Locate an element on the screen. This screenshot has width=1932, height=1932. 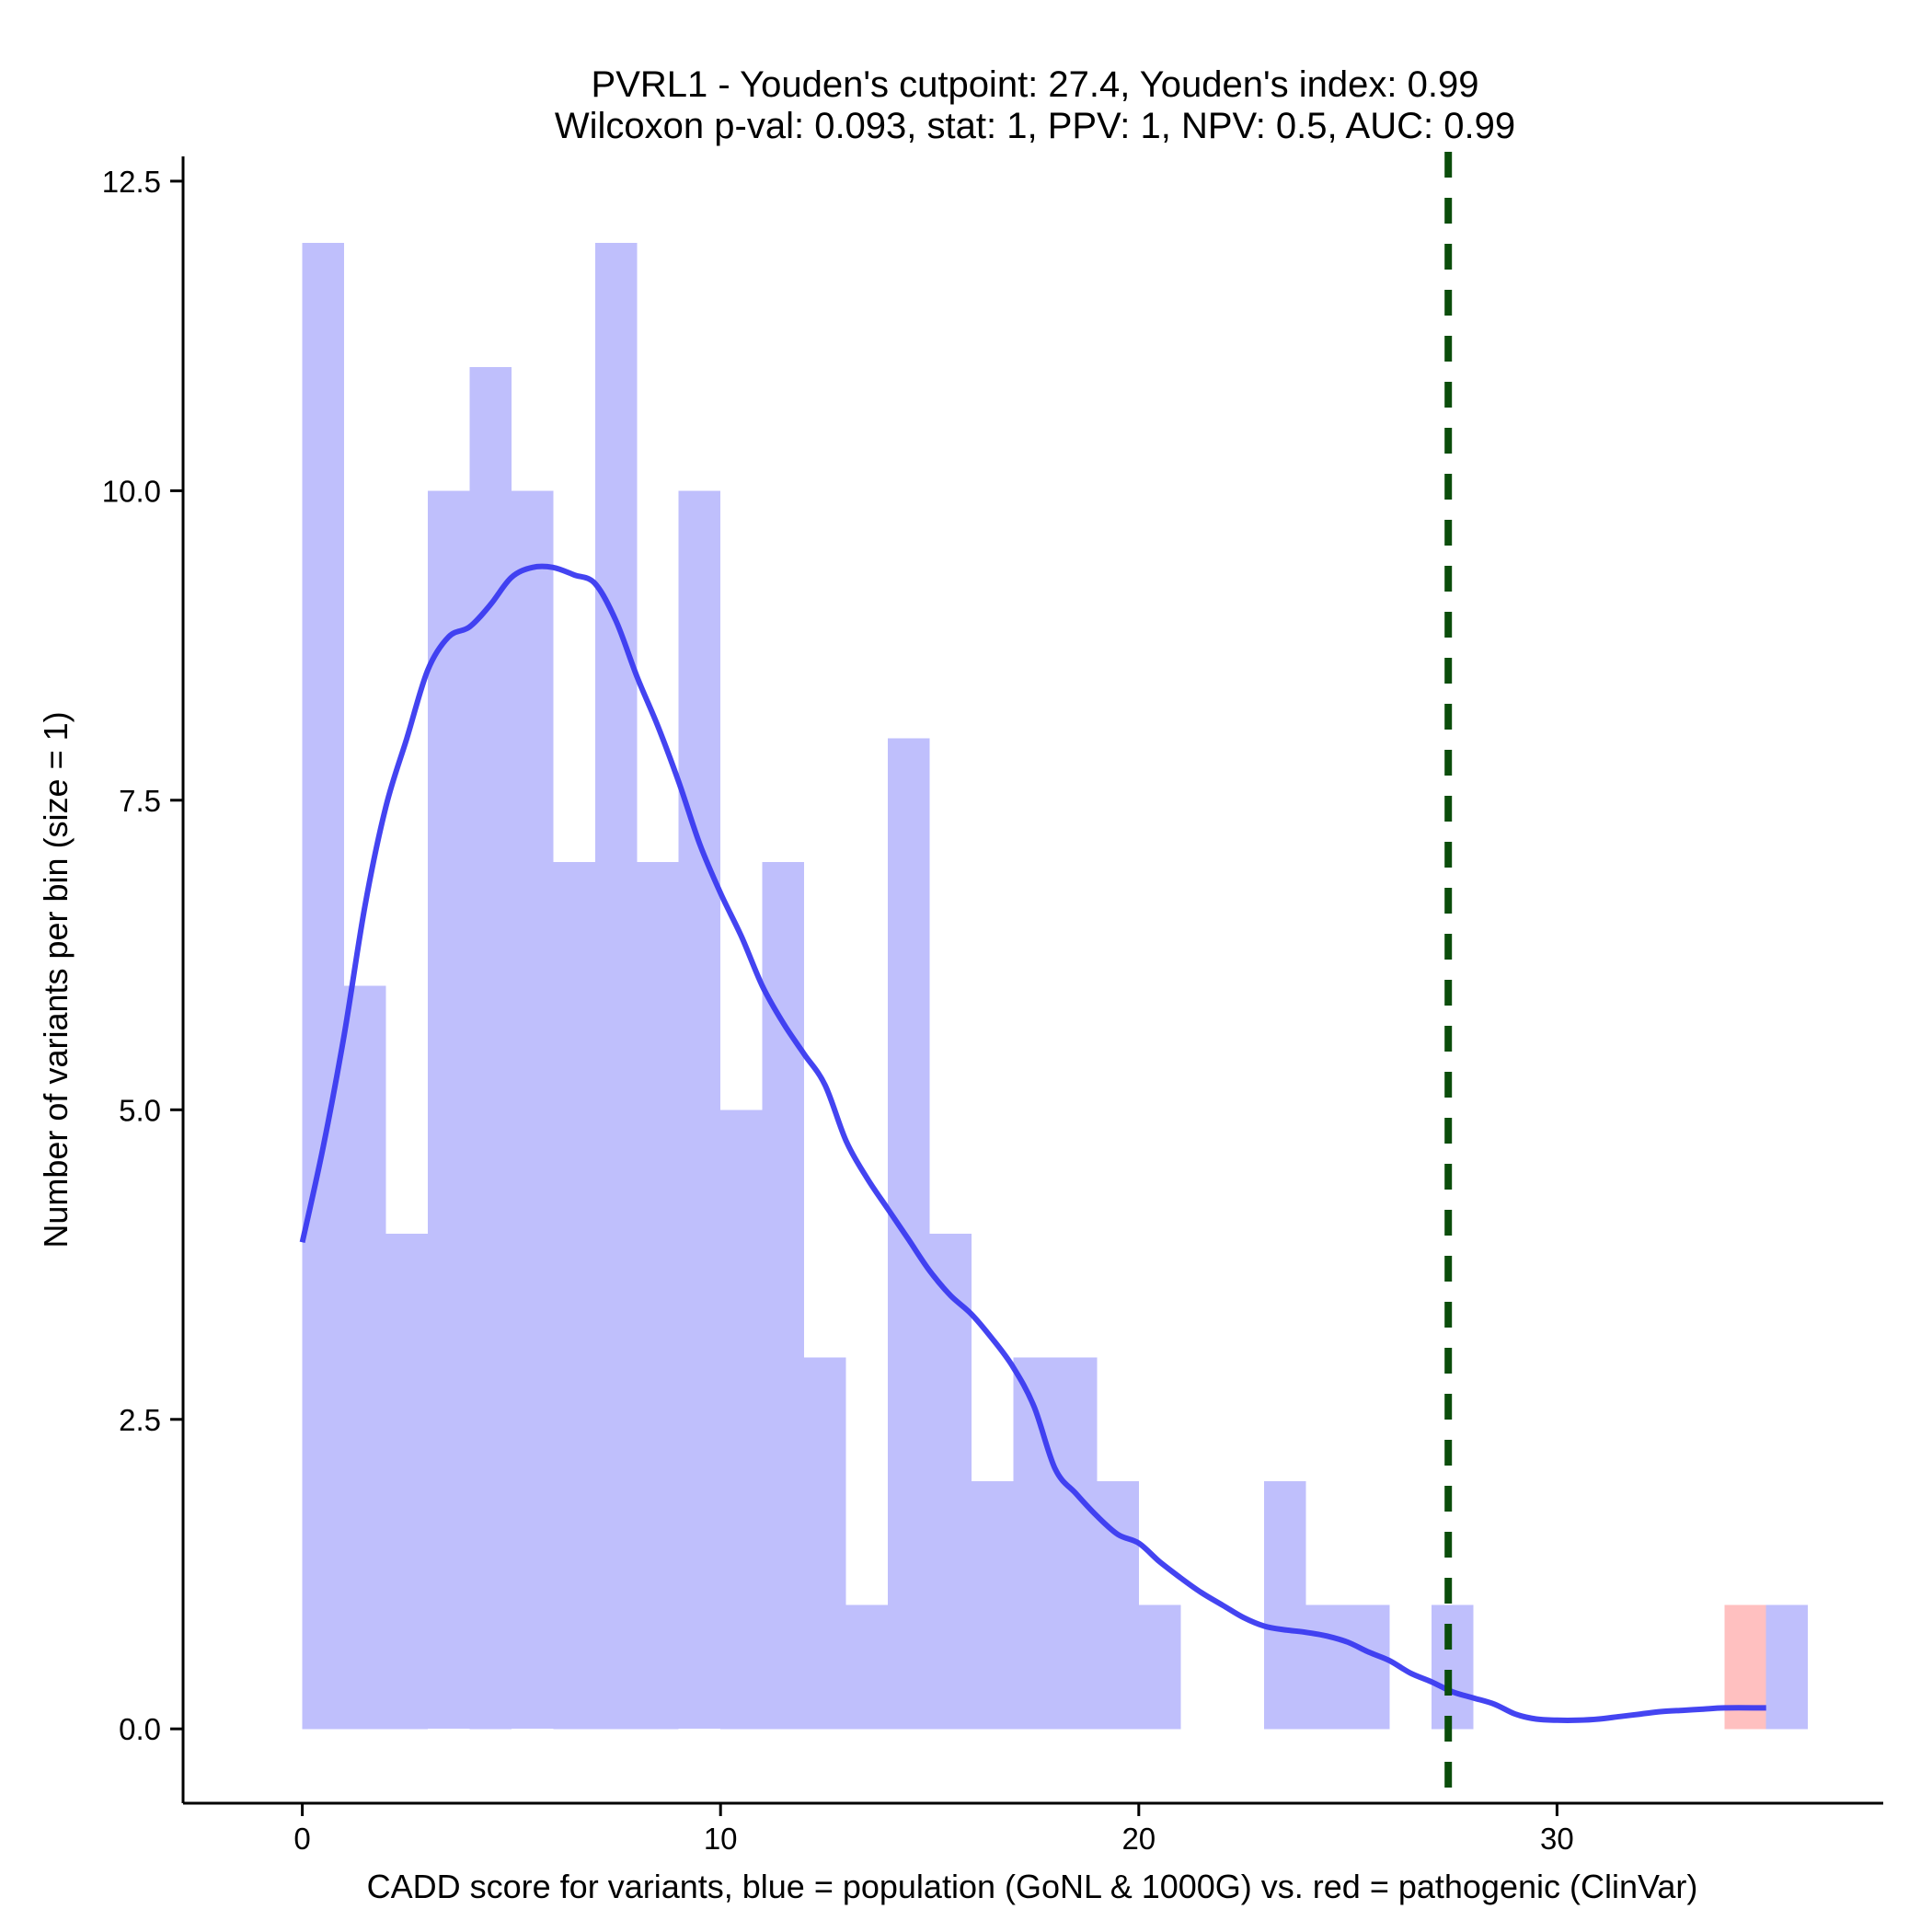
y-axis-label: Number of variants per bin (size = 1) is located at coordinates (56, 979).